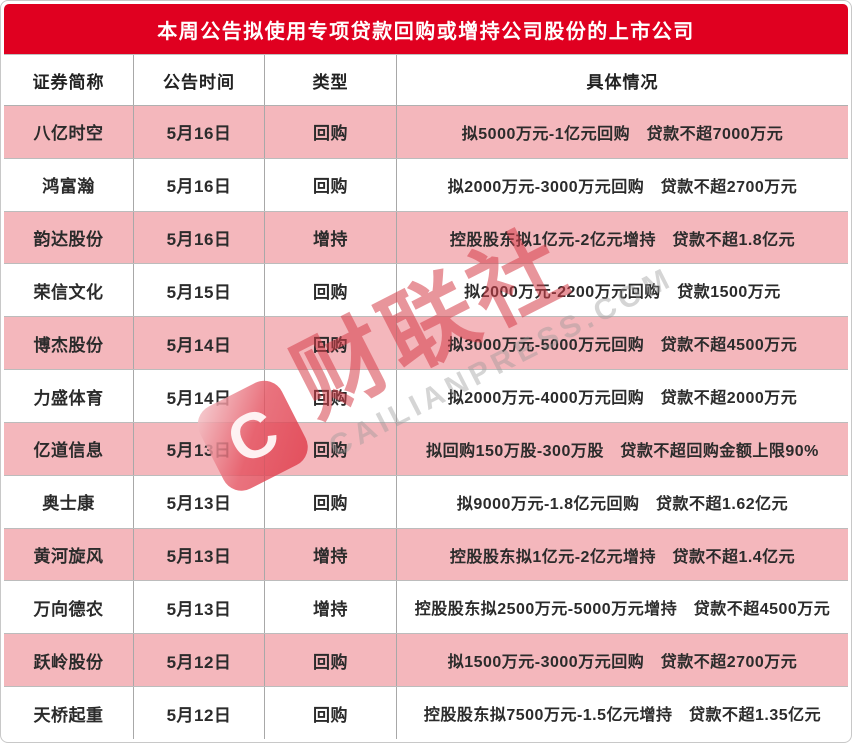 The height and width of the screenshot is (743, 852). I want to click on cell-detail: 控股股东拟7500万元-1.5亿元增持 贷款不超1.35亿元, so click(622, 716).